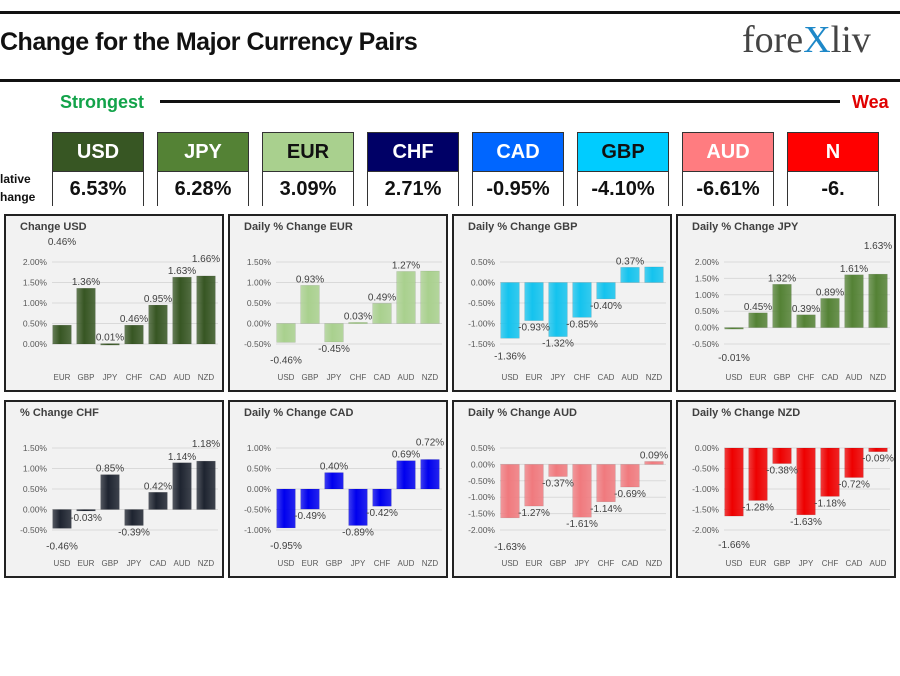  I want to click on currency-rank-value: 2.71%, so click(413, 189).